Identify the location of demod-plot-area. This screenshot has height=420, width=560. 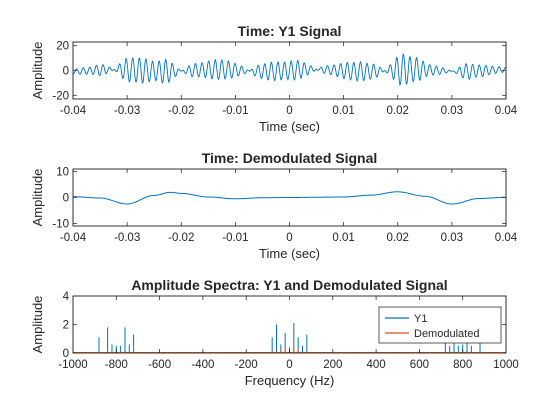
(289, 198).